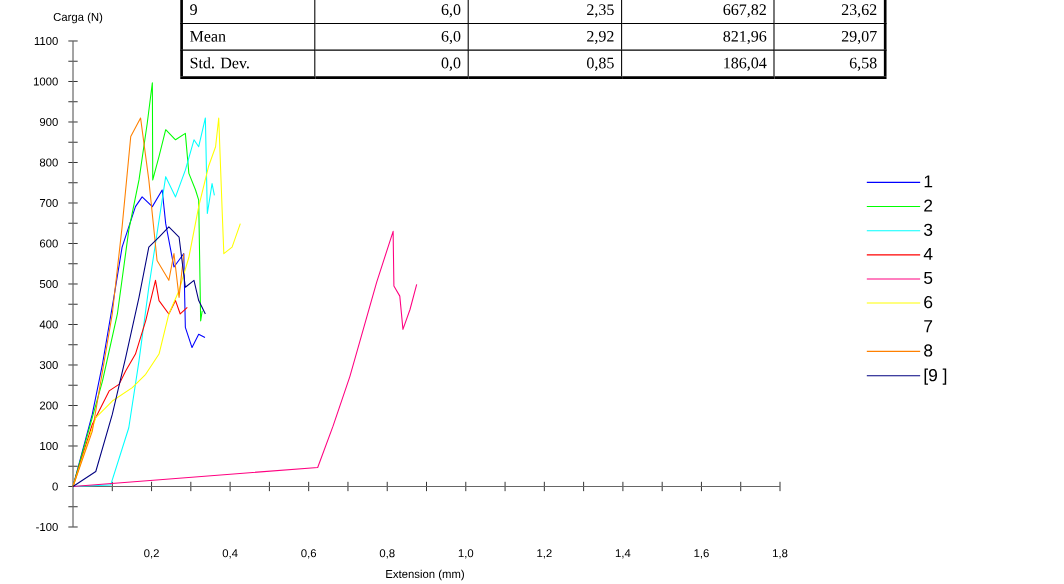 This screenshot has width=1064, height=584. Describe the element at coordinates (46, 40) in the screenshot. I see `y-tick-label: 1100` at that location.